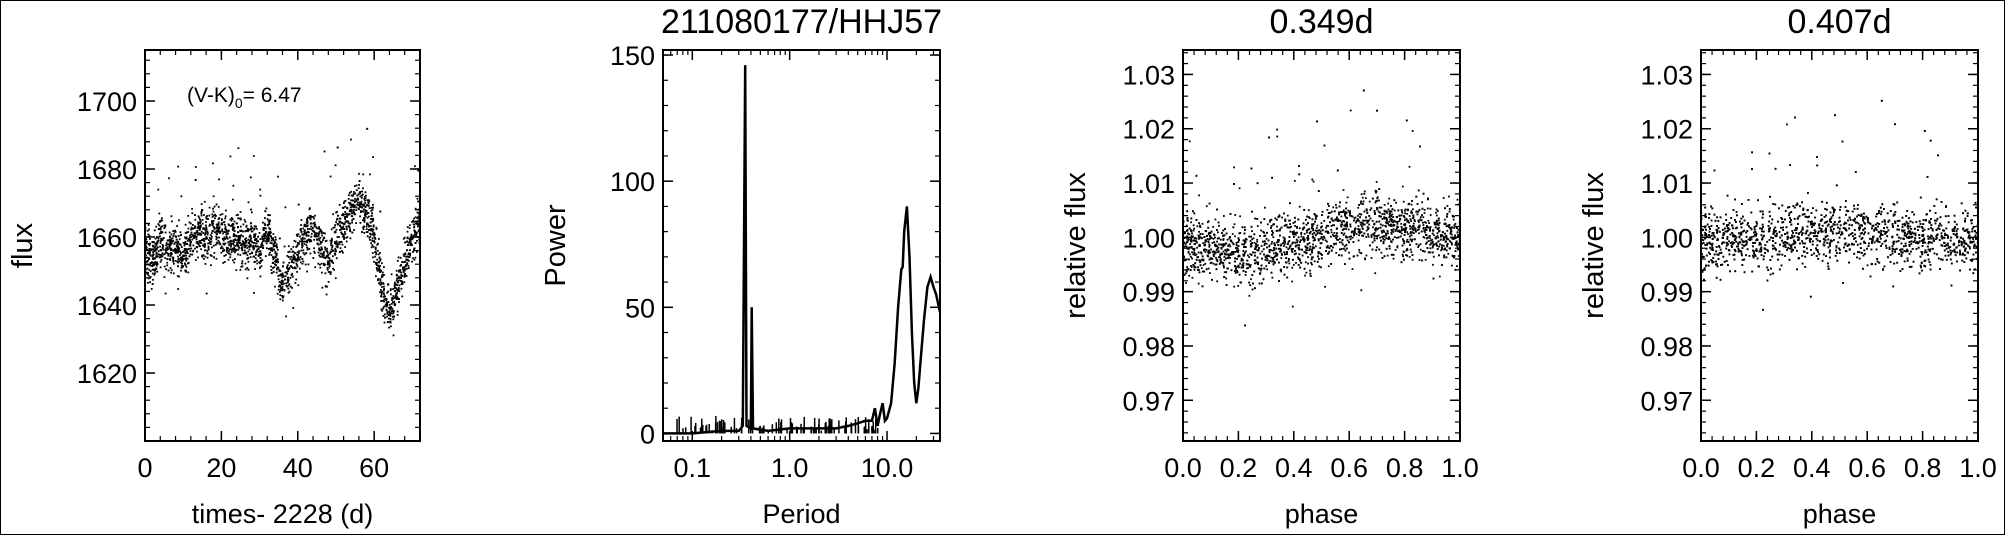 Image resolution: width=2005 pixels, height=535 pixels. Describe the element at coordinates (1321, 208) in the screenshot. I see `plot-area` at that location.